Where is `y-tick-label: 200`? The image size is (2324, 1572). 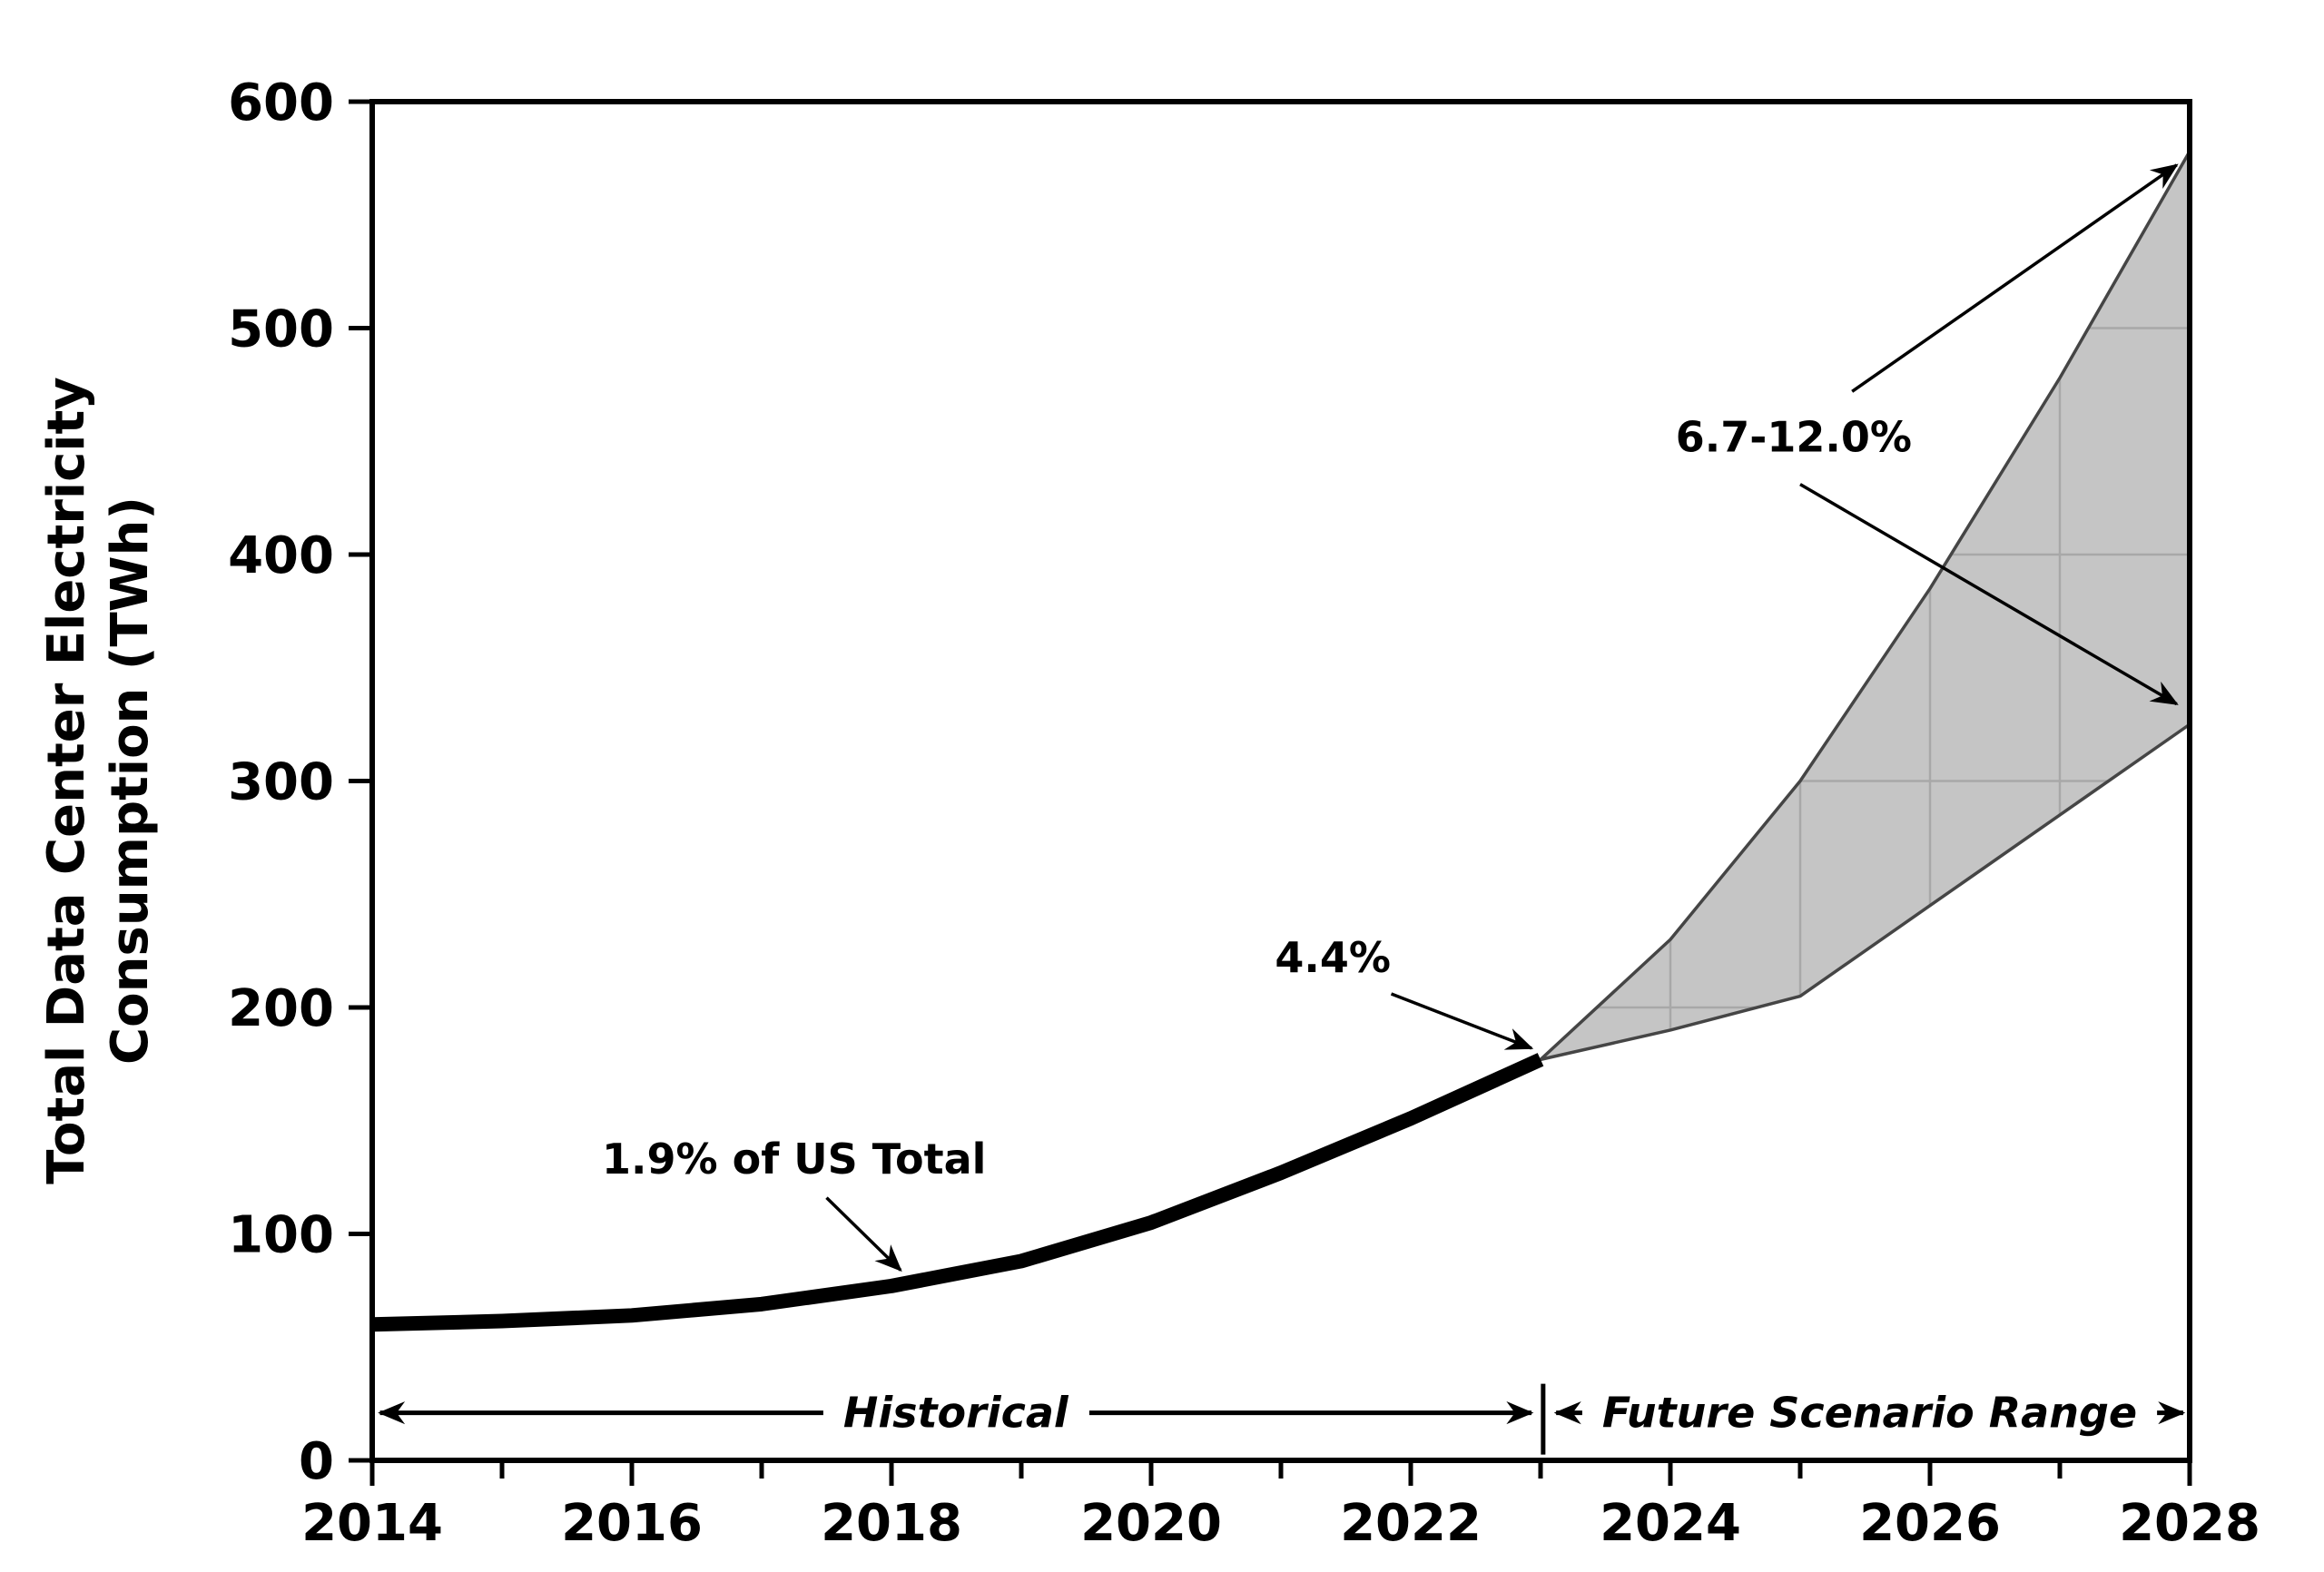 y-tick-label: 200 is located at coordinates (281, 1009).